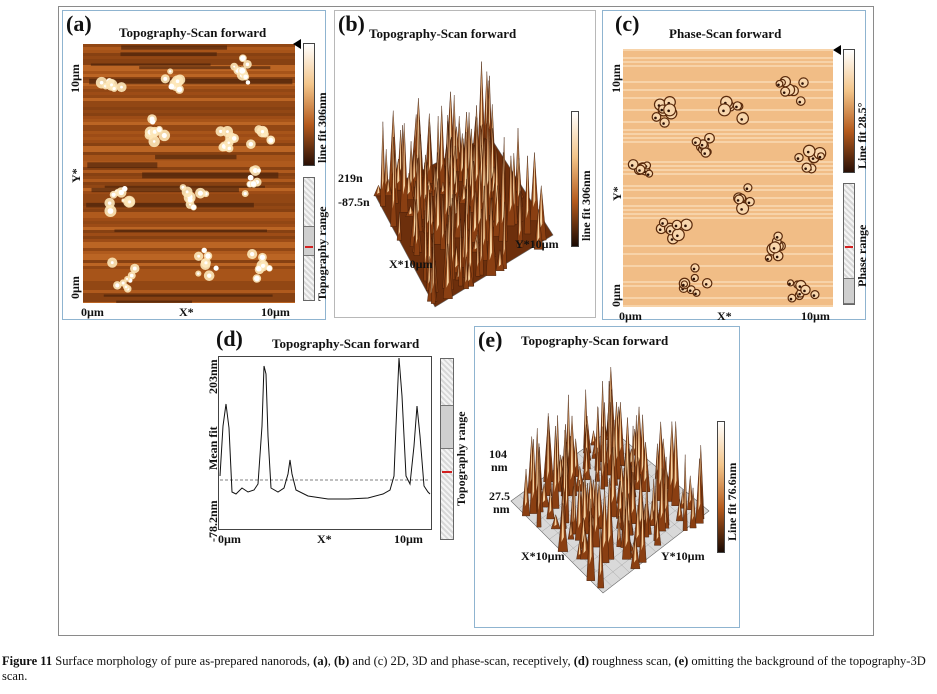 The width and height of the screenshot is (937, 694). Describe the element at coordinates (79, 23) in the screenshot. I see `panel-a-label: (a)` at that location.